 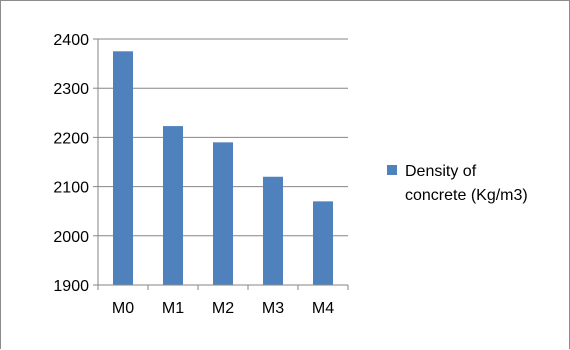 What do you see at coordinates (457, 183) in the screenshot?
I see `legend: Density of concrete (Kg/m3)` at bounding box center [457, 183].